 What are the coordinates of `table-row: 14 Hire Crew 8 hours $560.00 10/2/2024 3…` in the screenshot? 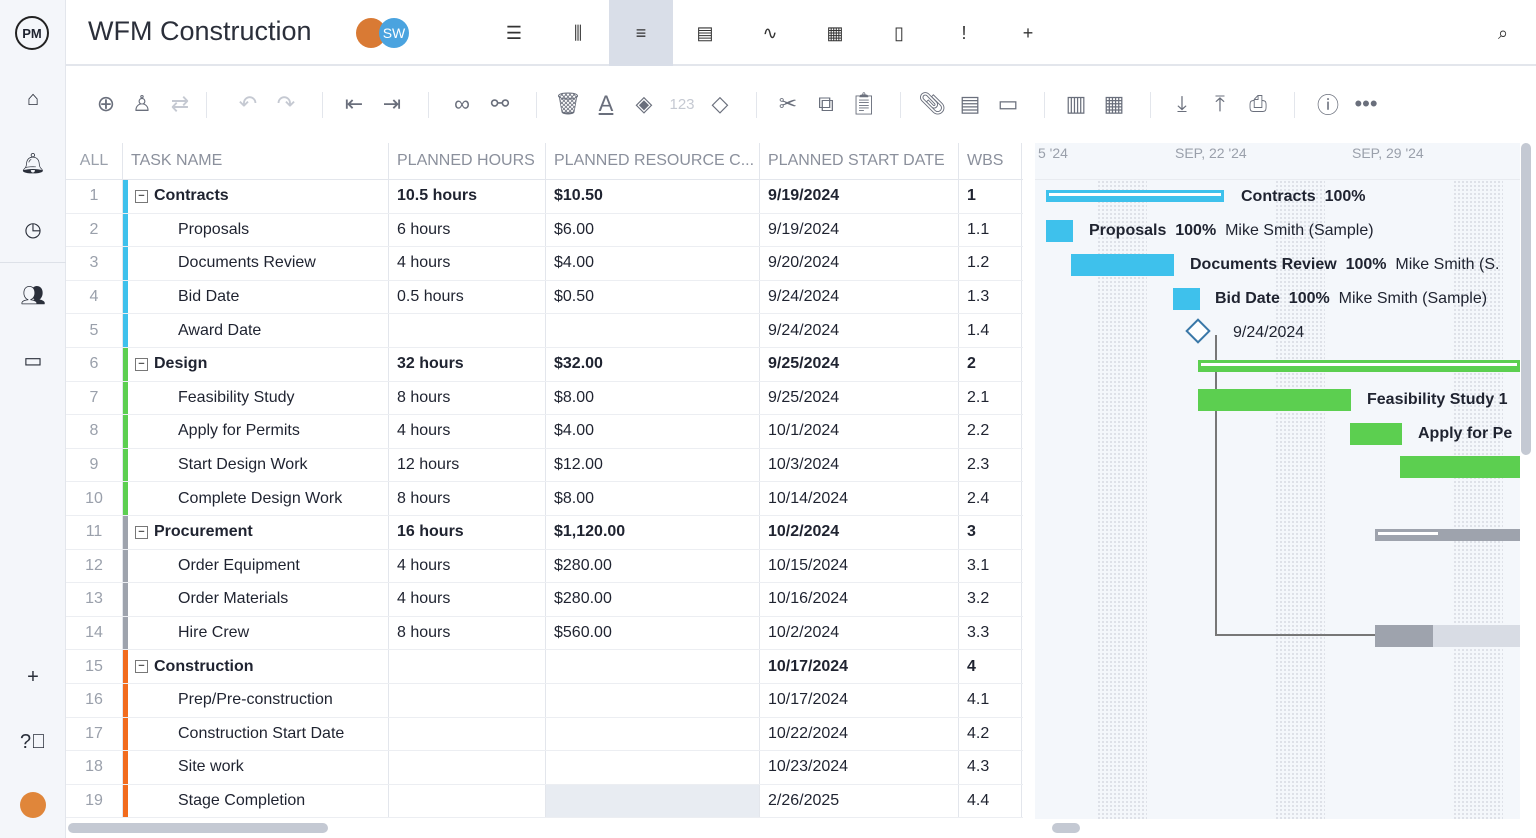 It's located at (544, 633).